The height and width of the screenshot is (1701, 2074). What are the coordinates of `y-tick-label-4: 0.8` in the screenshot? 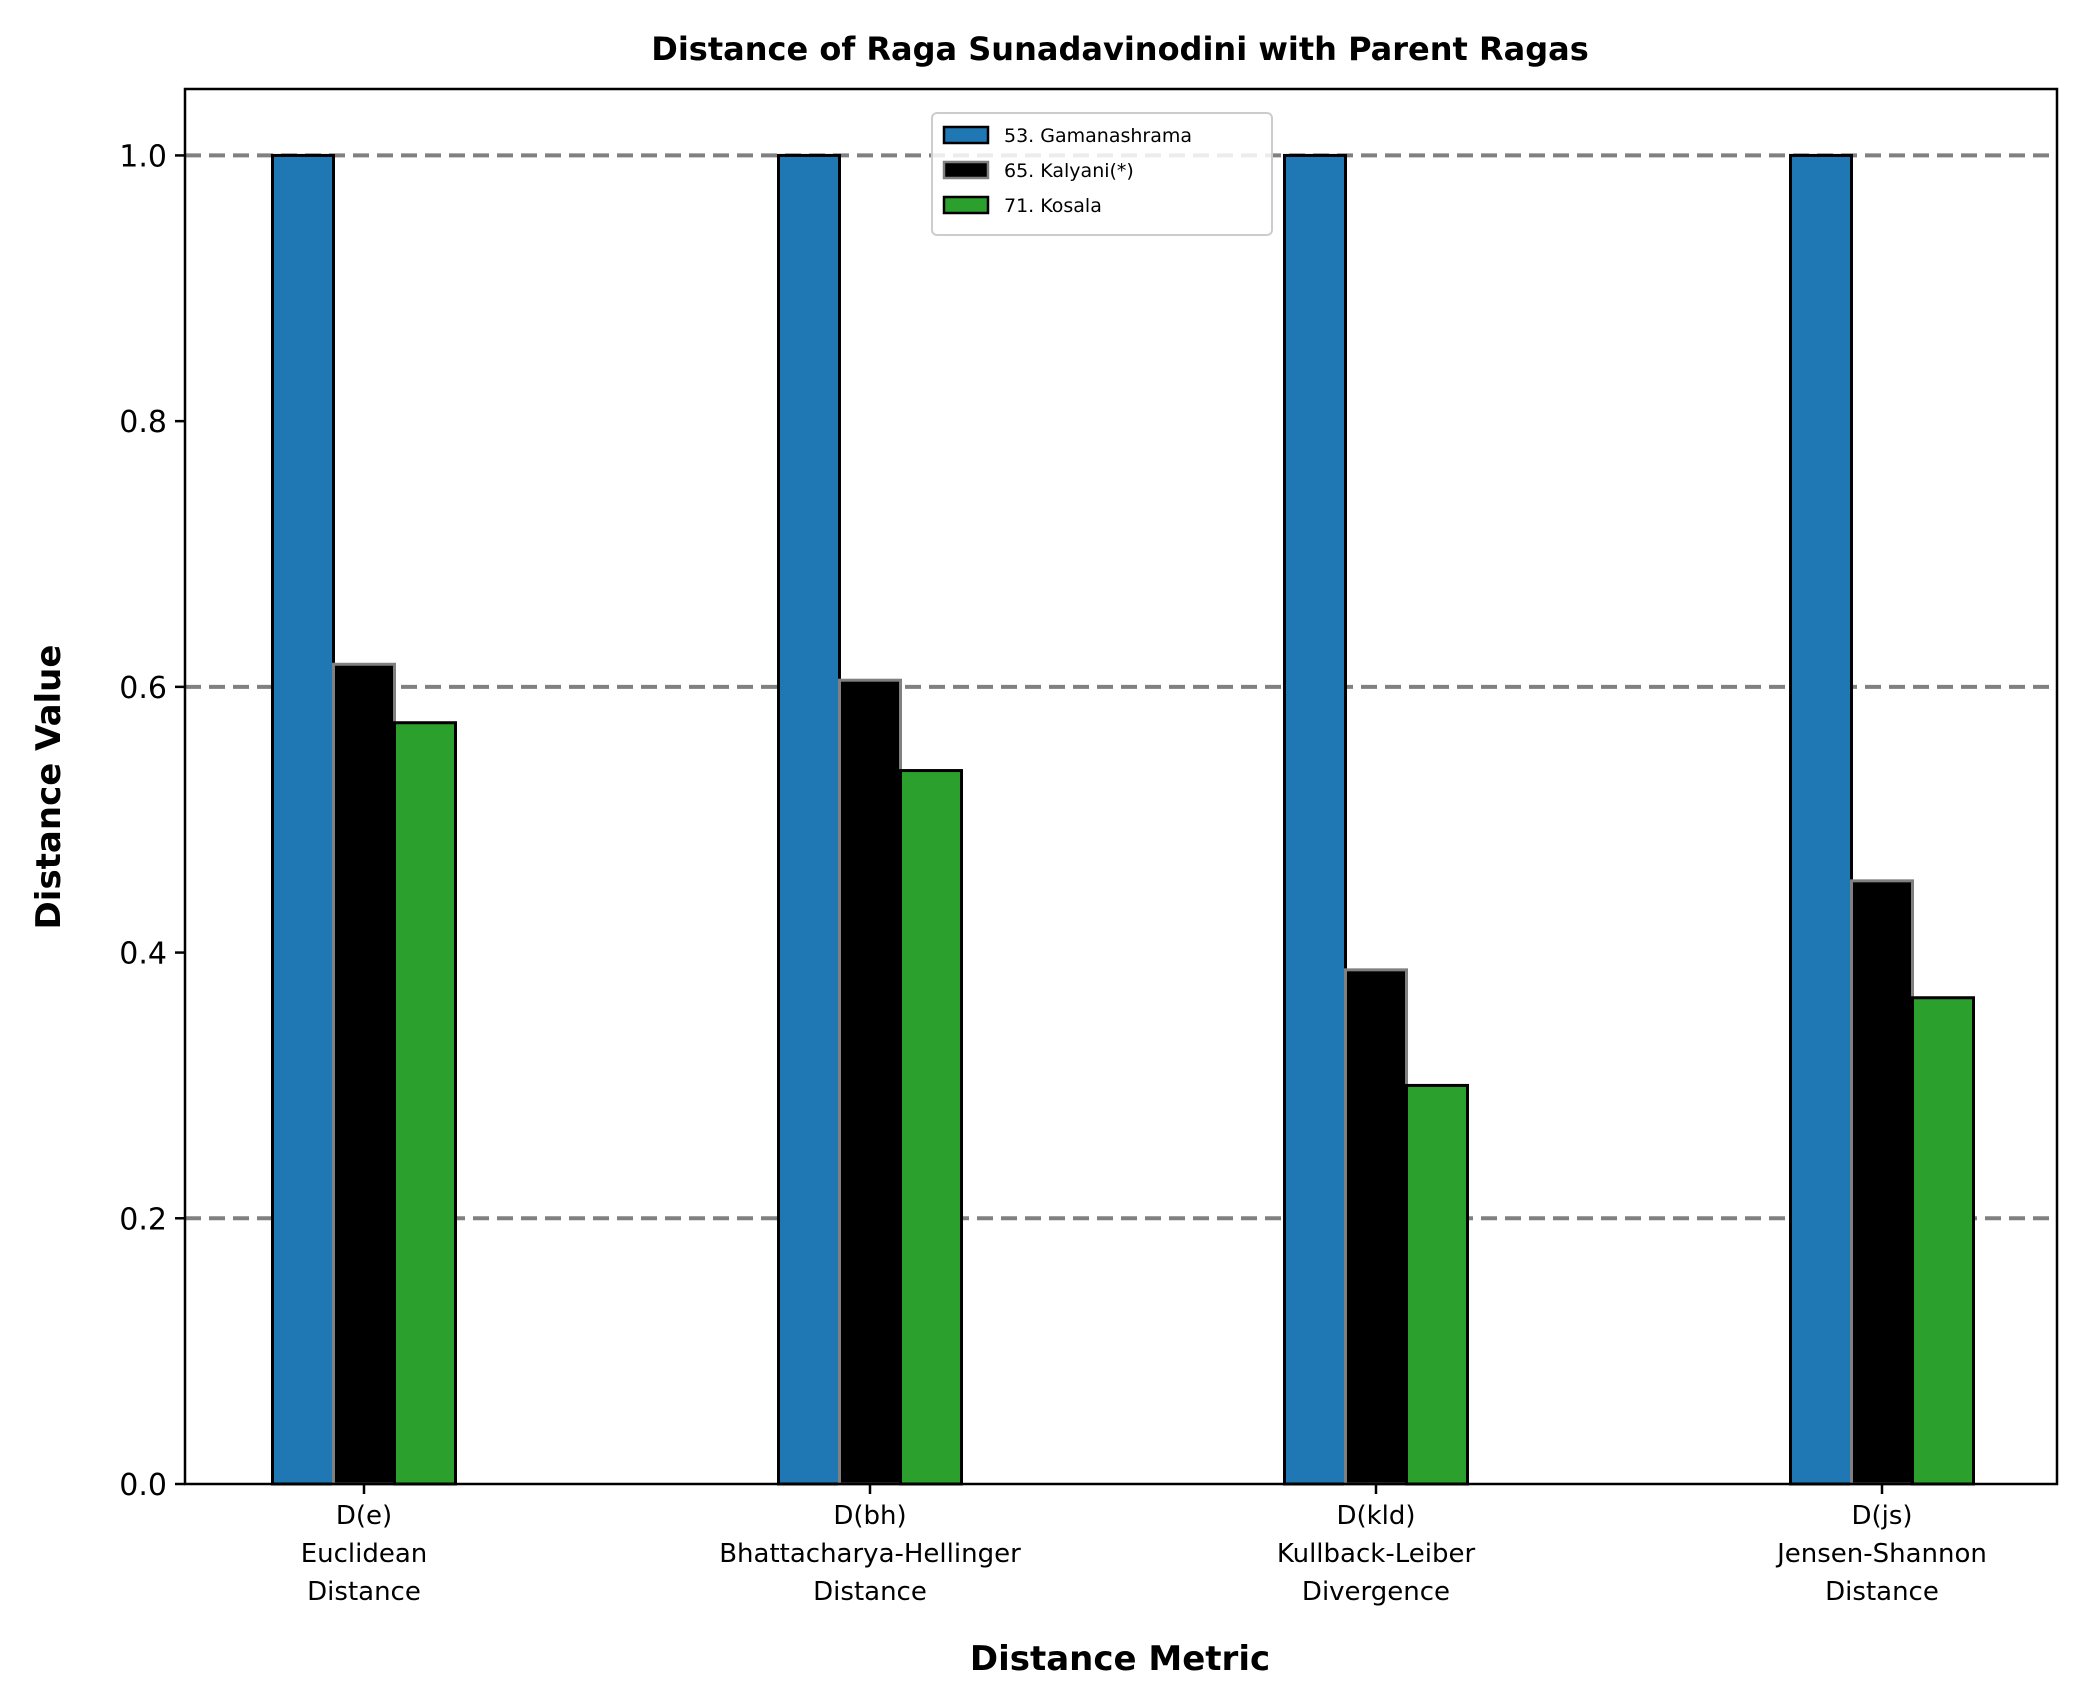 It's located at (143, 422).